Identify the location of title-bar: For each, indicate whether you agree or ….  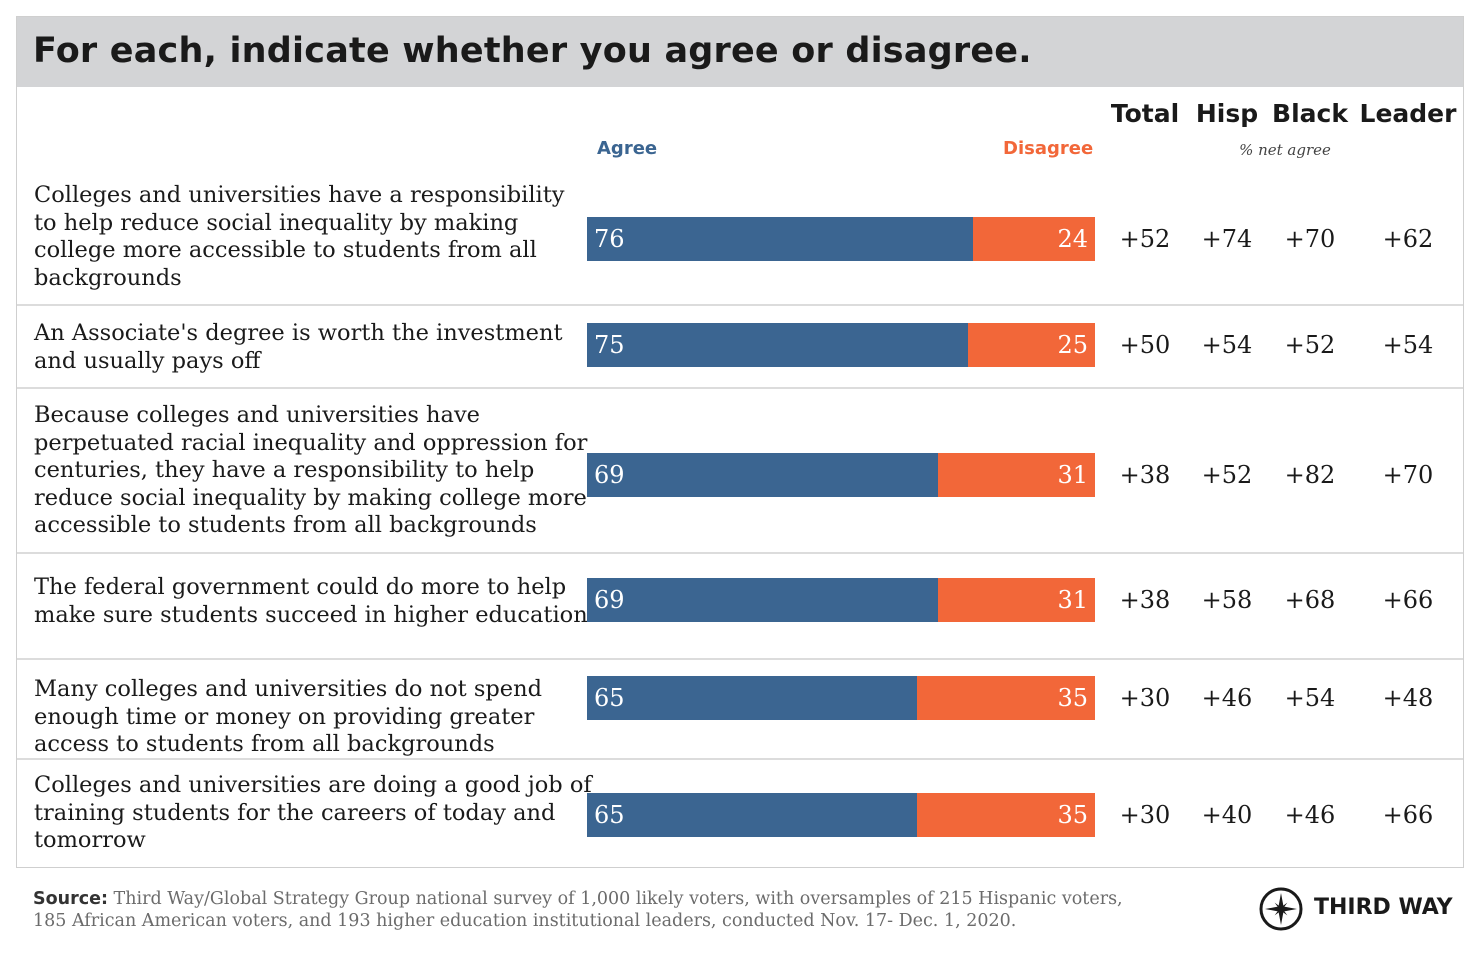
(740, 52).